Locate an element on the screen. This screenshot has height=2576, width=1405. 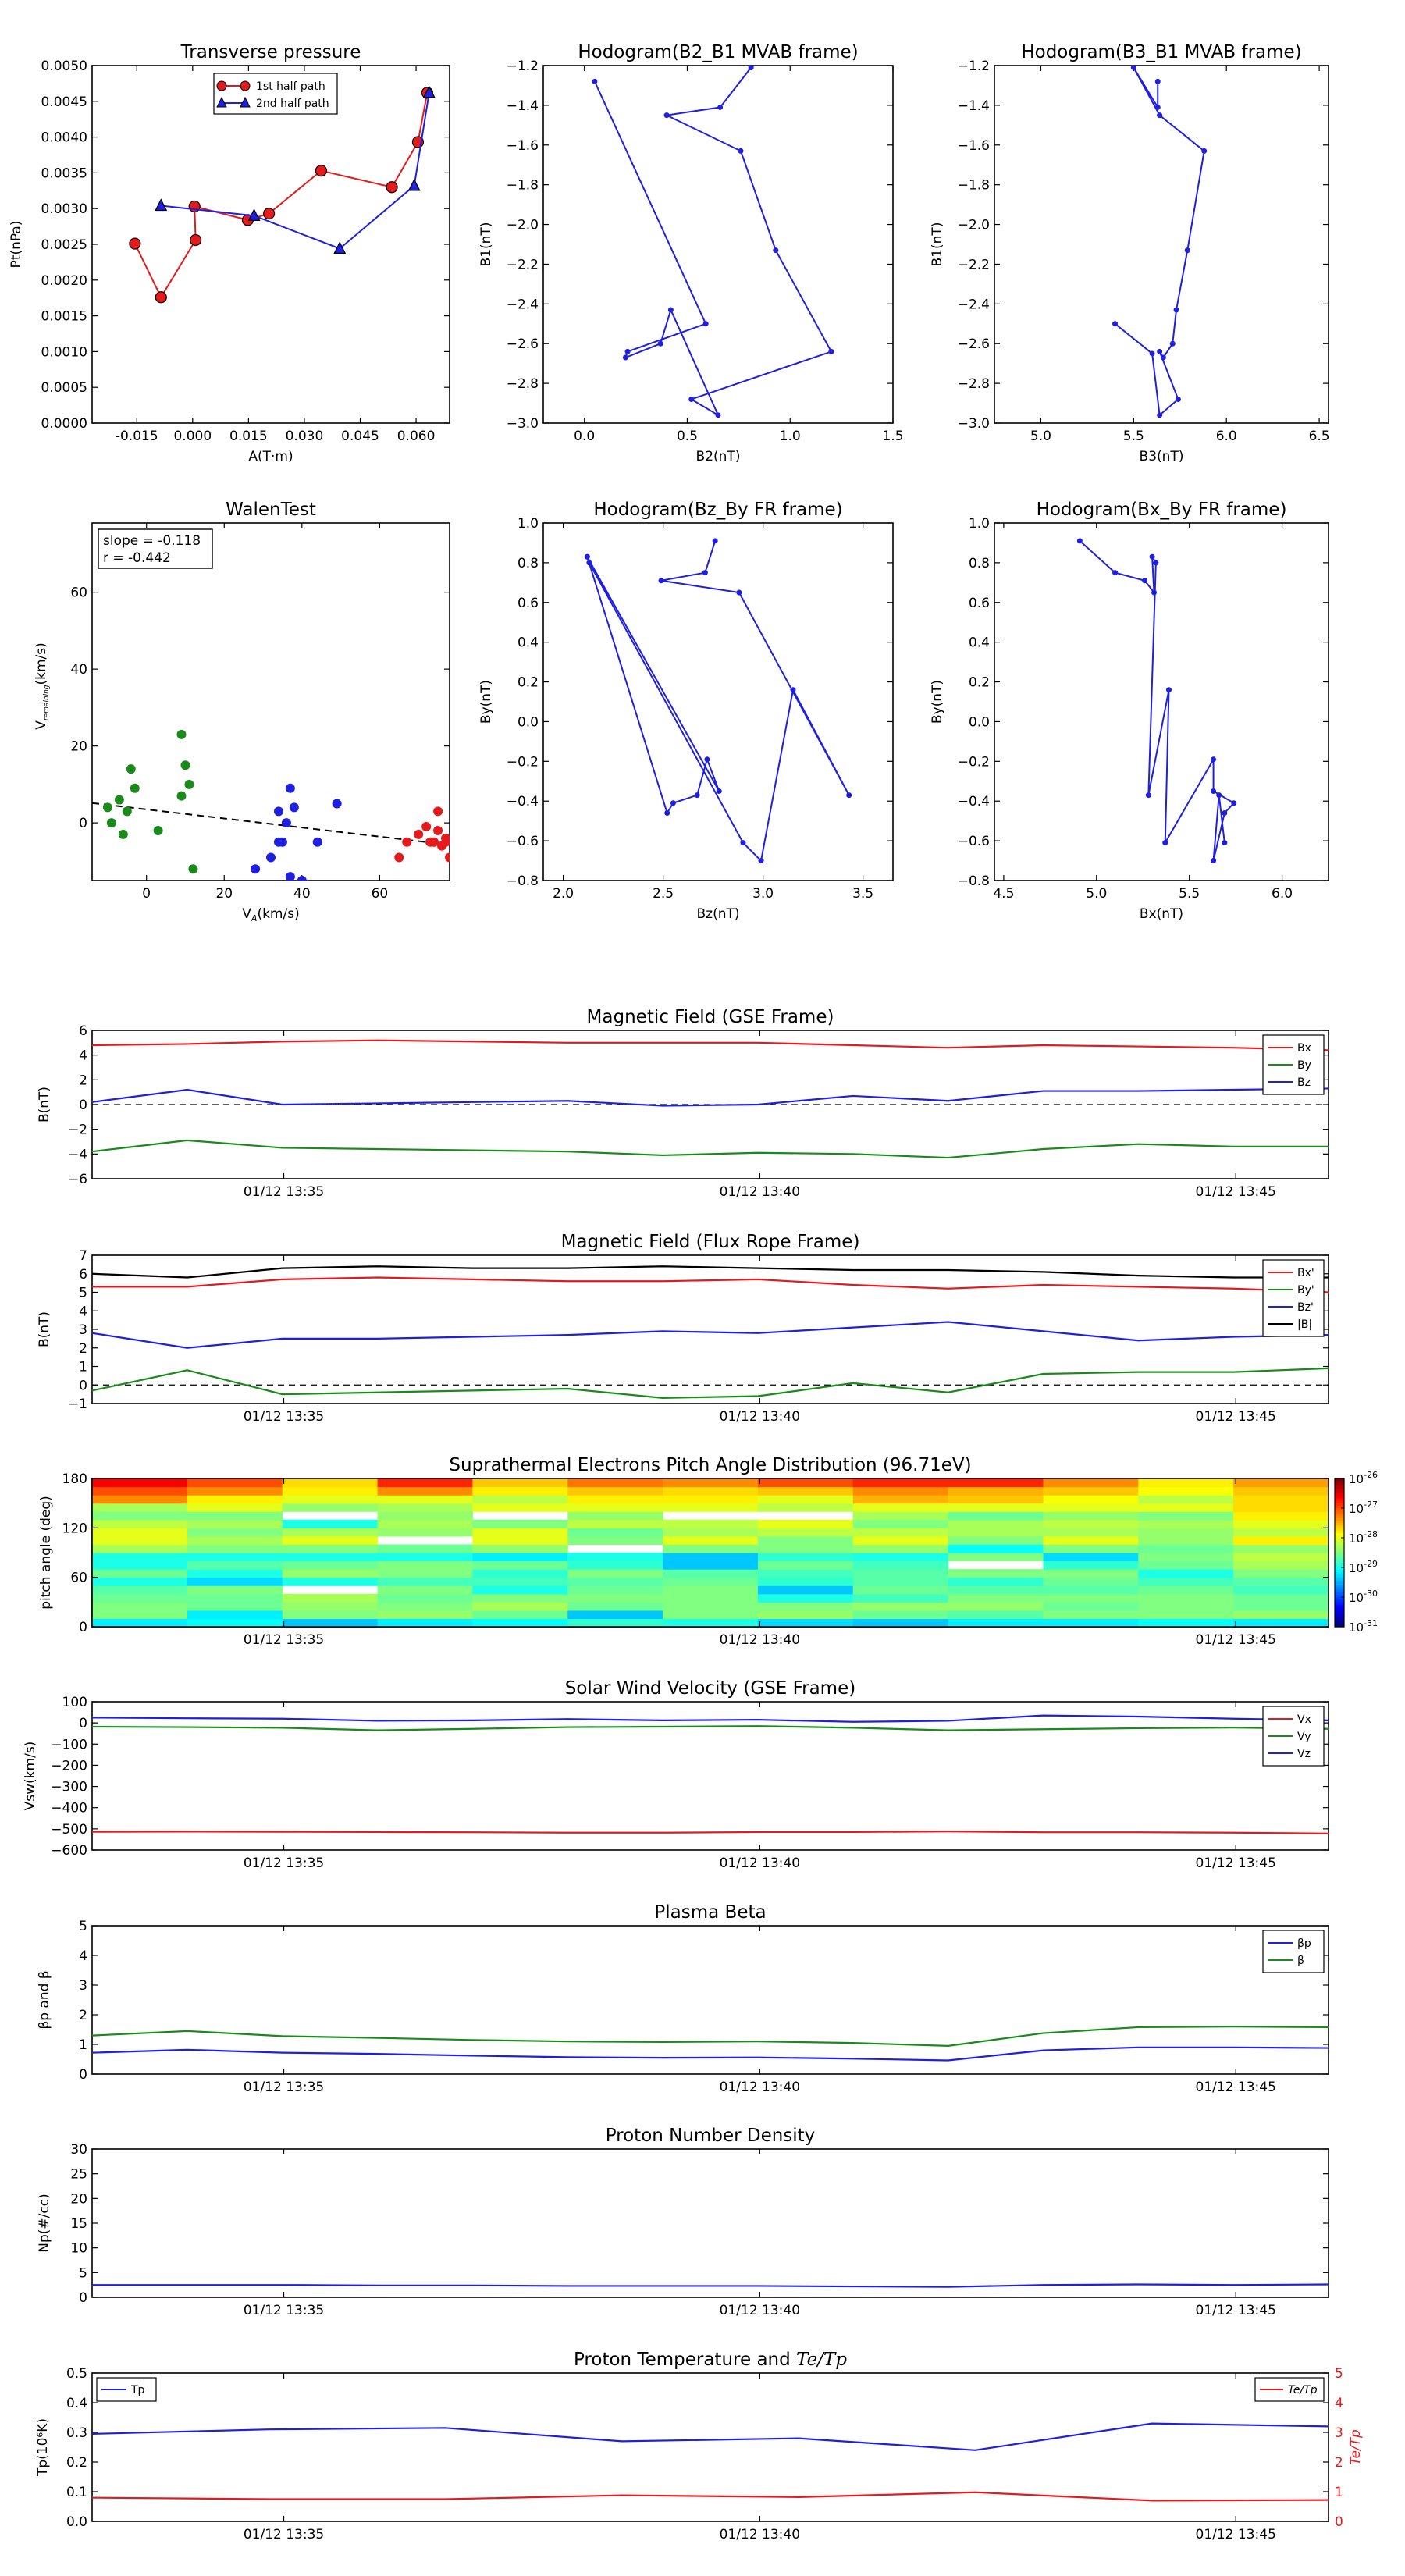
pad-ytick-label: 180 is located at coordinates (74, 1479).